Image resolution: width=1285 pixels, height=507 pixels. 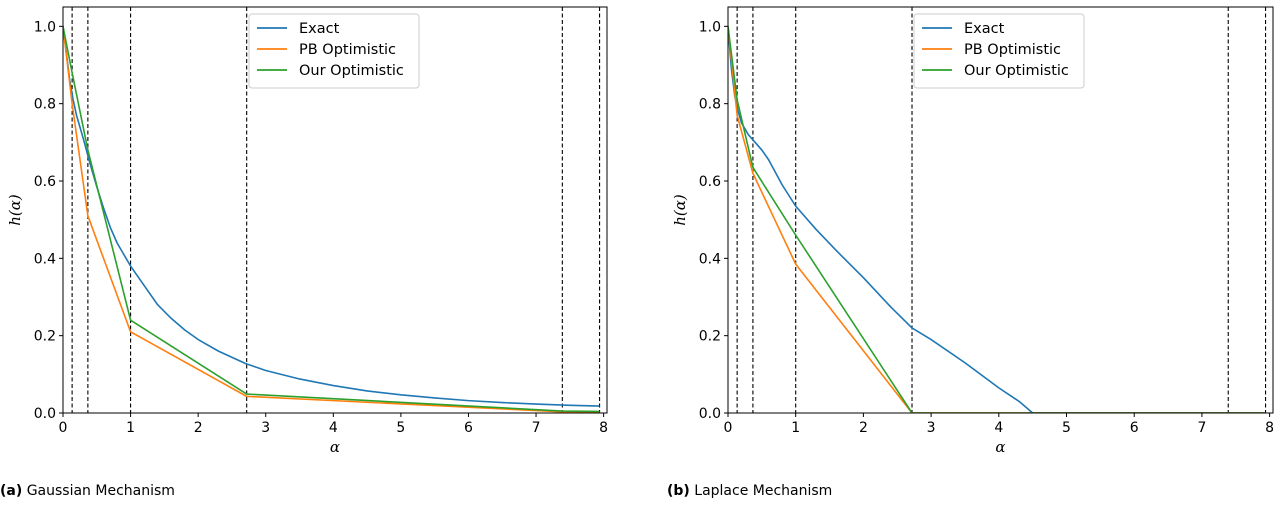 I want to click on x-axis-label-a: α, so click(x=335, y=447).